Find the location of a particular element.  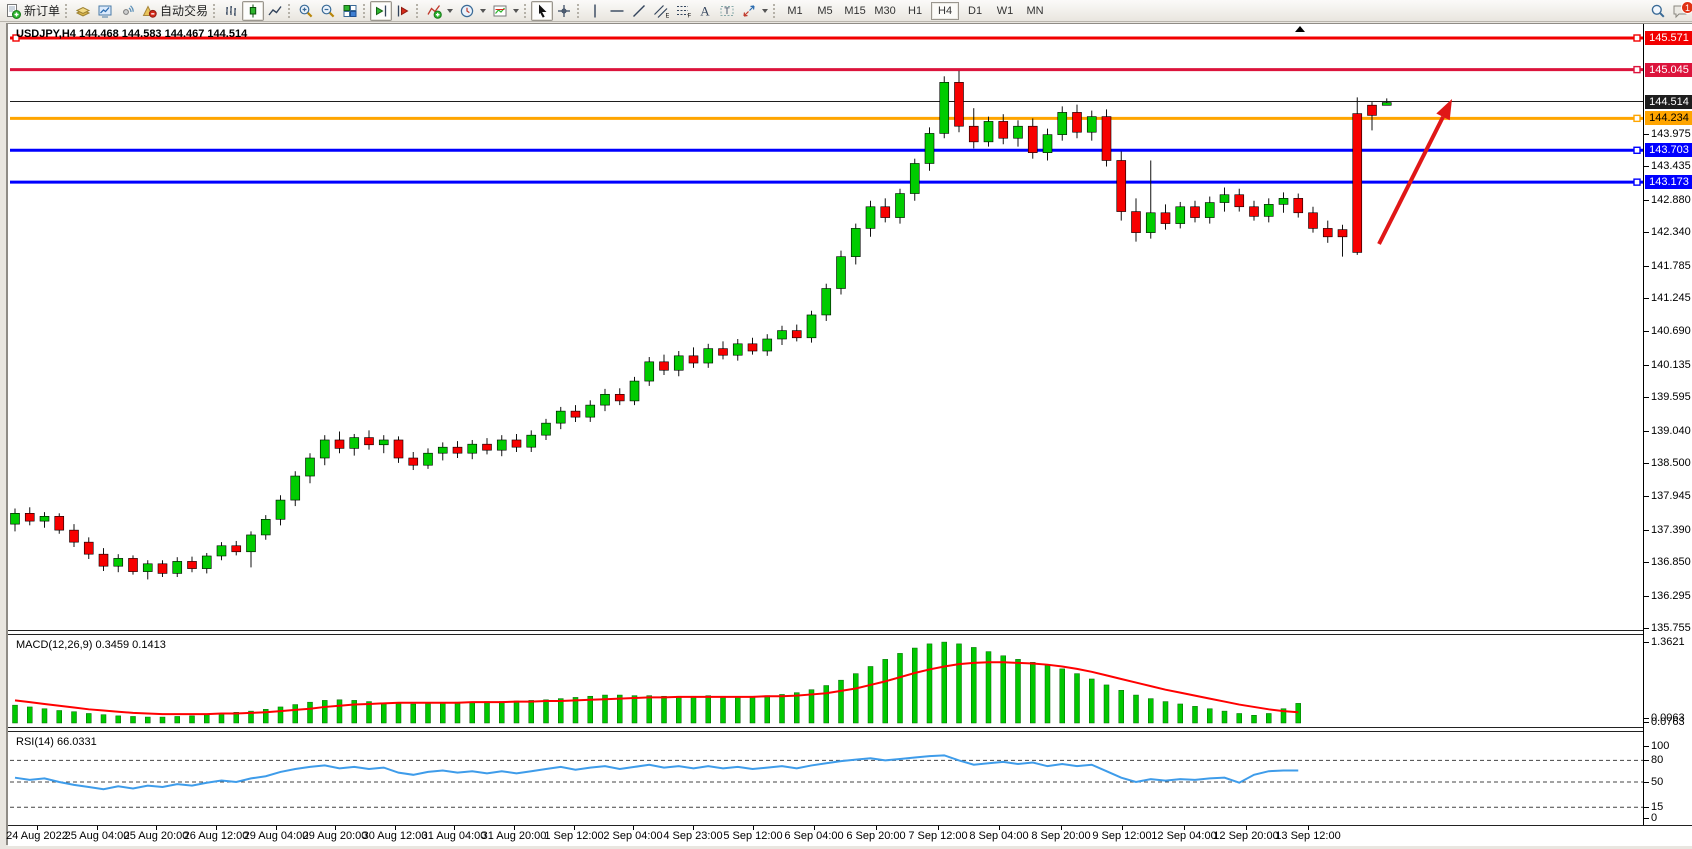

price-tick-label: 142.340 is located at coordinates (1667, 232).